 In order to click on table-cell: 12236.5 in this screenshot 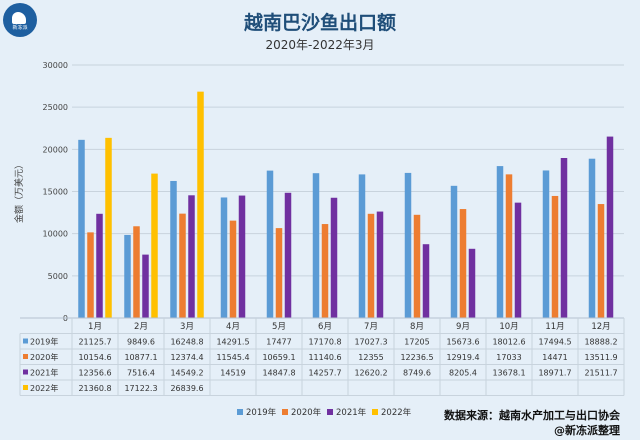, I will do `click(416, 357)`.